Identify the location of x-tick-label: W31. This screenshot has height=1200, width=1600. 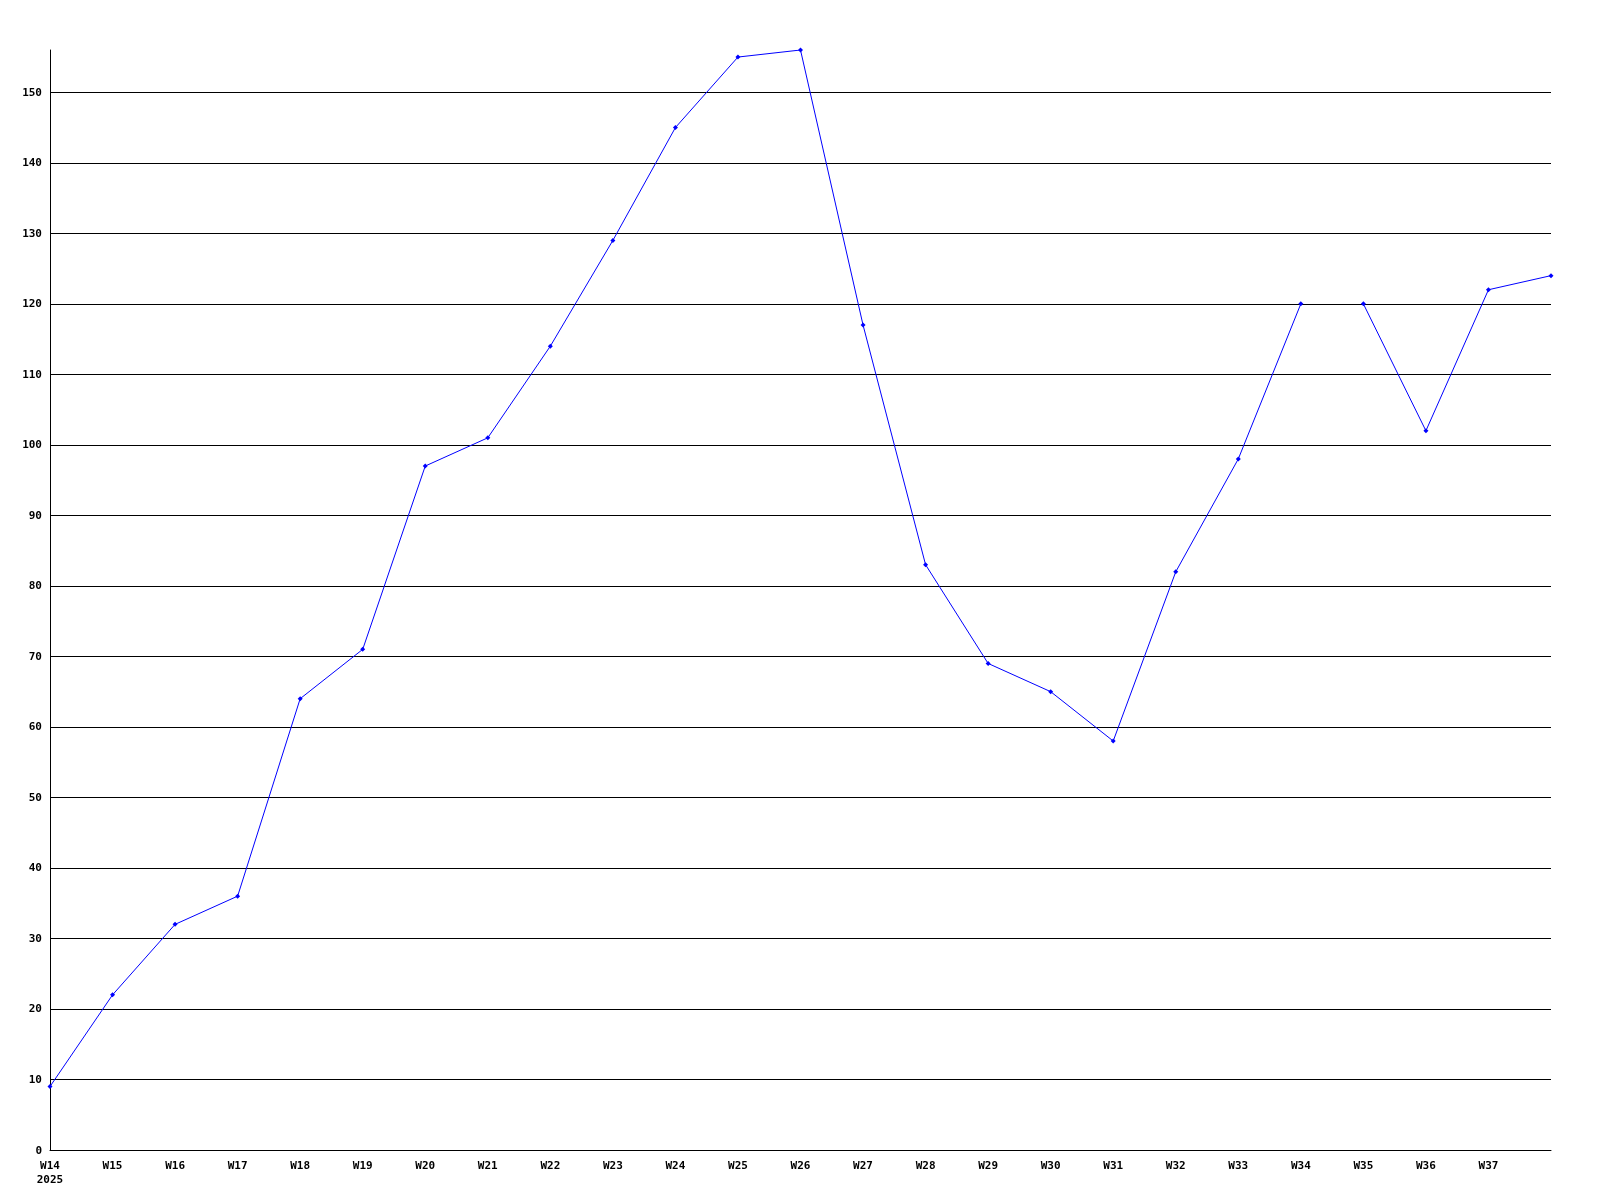
(1113, 1165).